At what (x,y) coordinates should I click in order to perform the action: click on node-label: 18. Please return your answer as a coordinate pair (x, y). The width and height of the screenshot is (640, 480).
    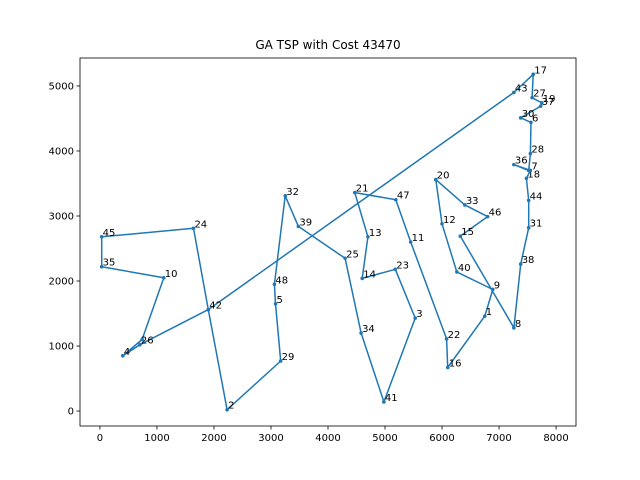
    Looking at the image, I should click on (533, 174).